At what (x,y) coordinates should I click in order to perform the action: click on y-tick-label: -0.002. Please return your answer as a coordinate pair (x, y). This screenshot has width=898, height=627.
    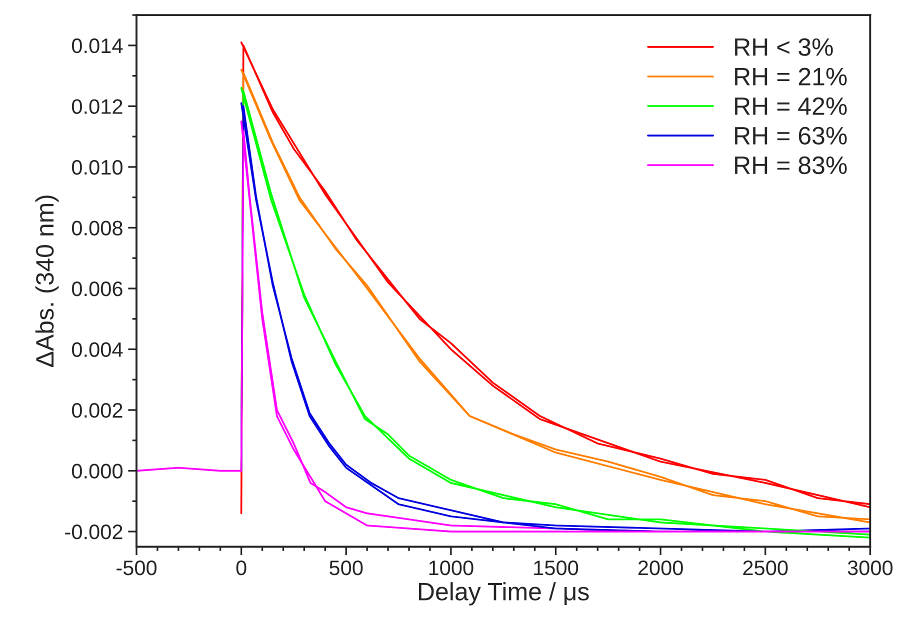
    Looking at the image, I should click on (93, 532).